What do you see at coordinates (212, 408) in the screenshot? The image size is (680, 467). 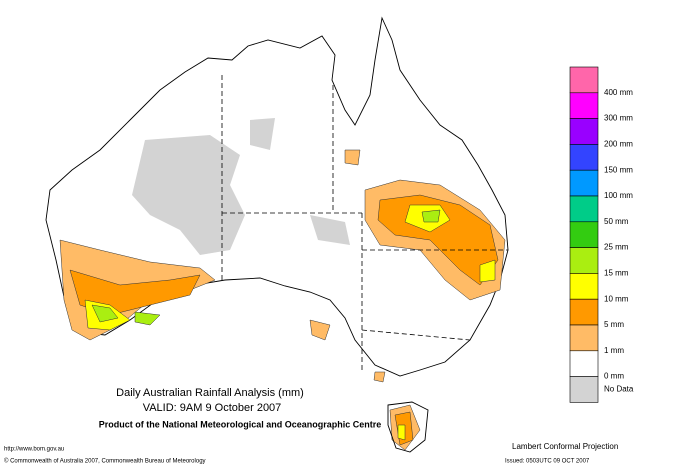 I see `valid-time: VALID: 9AM 9 October 2007` at bounding box center [212, 408].